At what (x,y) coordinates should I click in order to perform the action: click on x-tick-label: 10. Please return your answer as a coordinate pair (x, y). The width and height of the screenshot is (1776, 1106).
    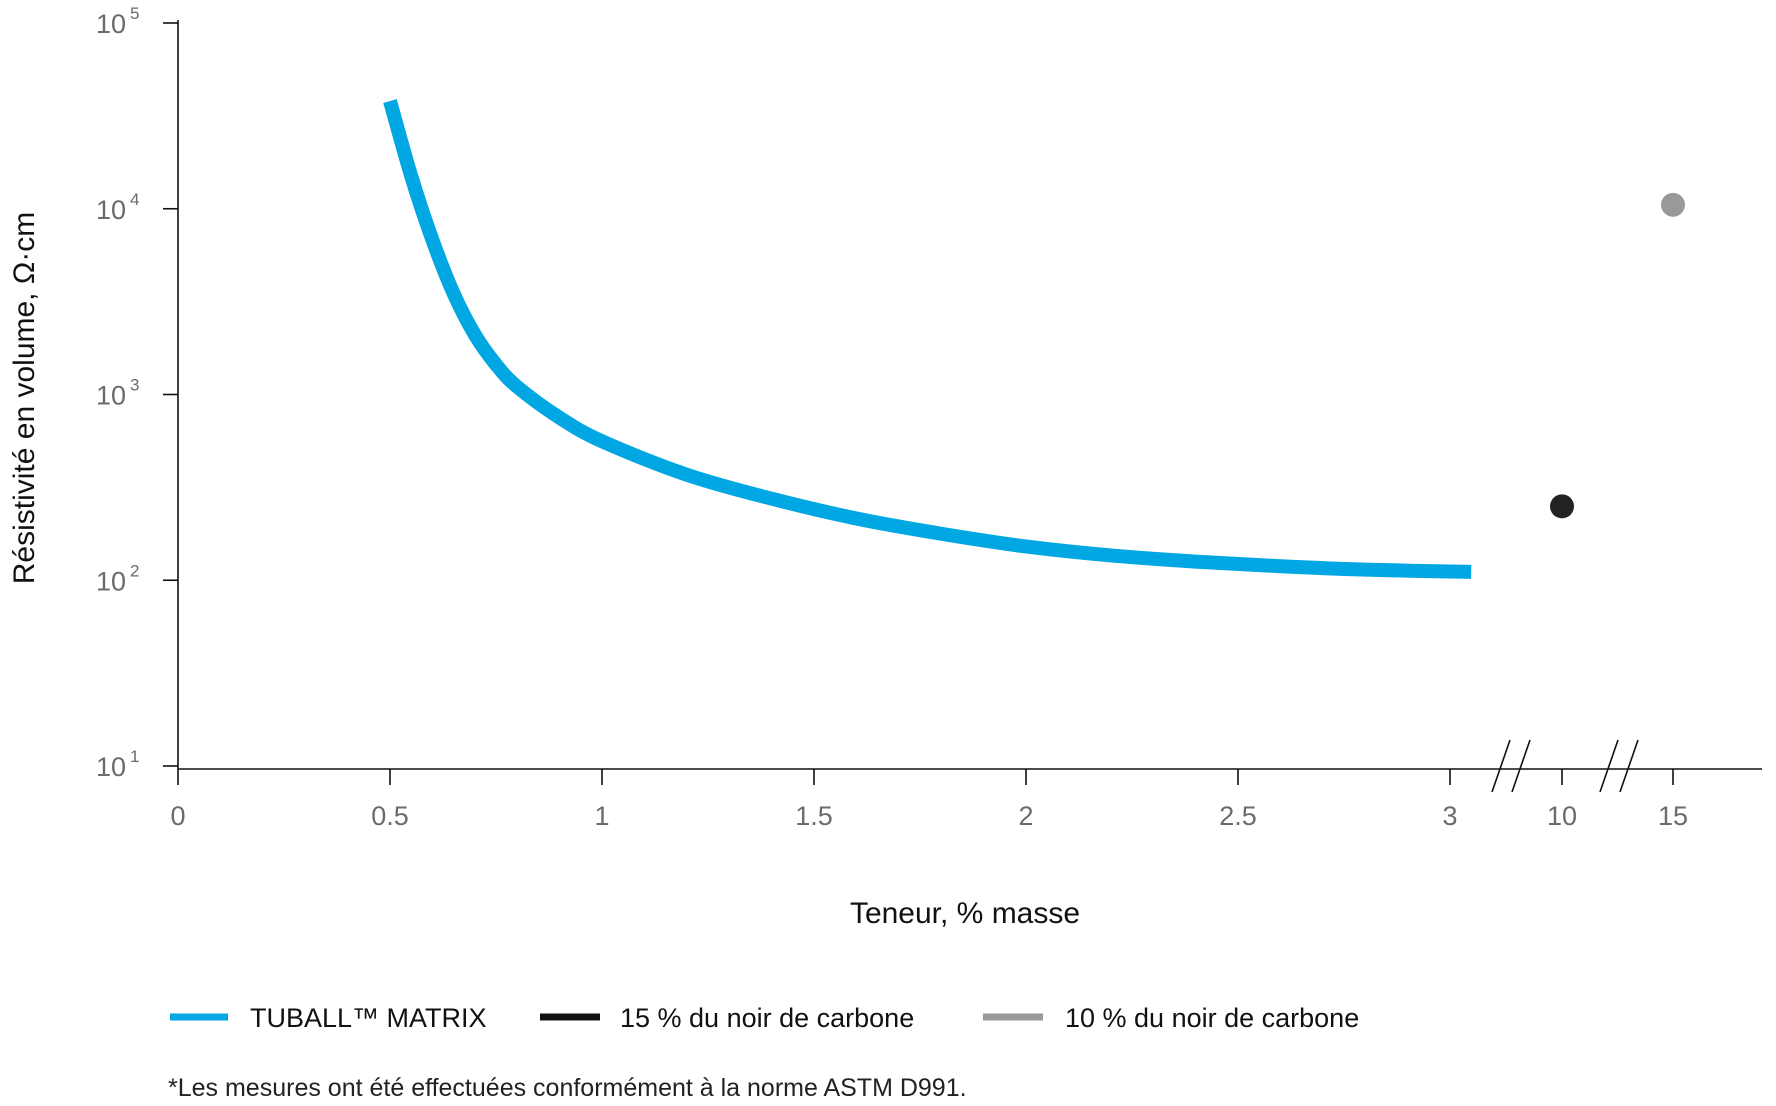
    Looking at the image, I should click on (1562, 816).